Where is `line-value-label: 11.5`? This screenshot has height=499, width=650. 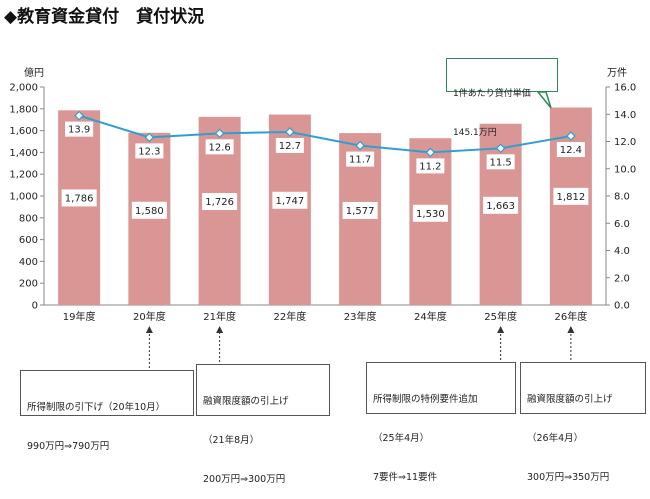
line-value-label: 11.5 is located at coordinates (500, 162).